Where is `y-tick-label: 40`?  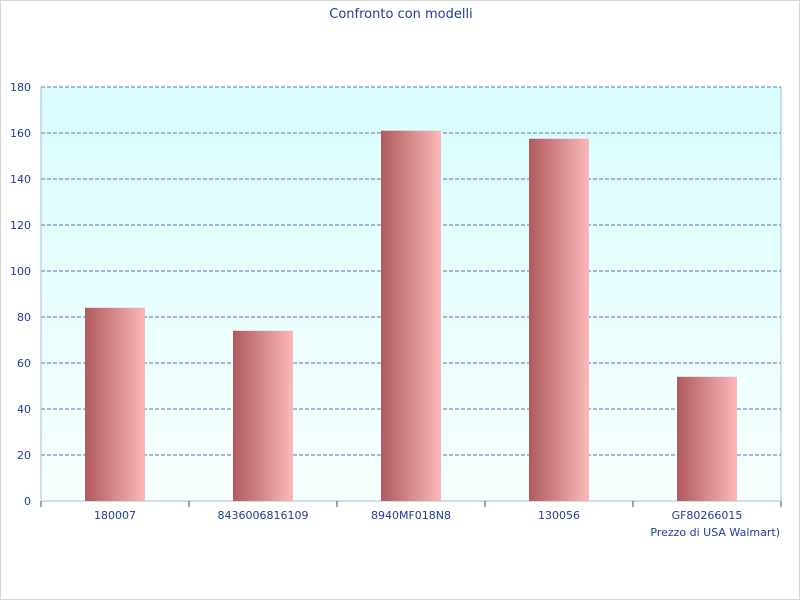 y-tick-label: 40 is located at coordinates (24, 409).